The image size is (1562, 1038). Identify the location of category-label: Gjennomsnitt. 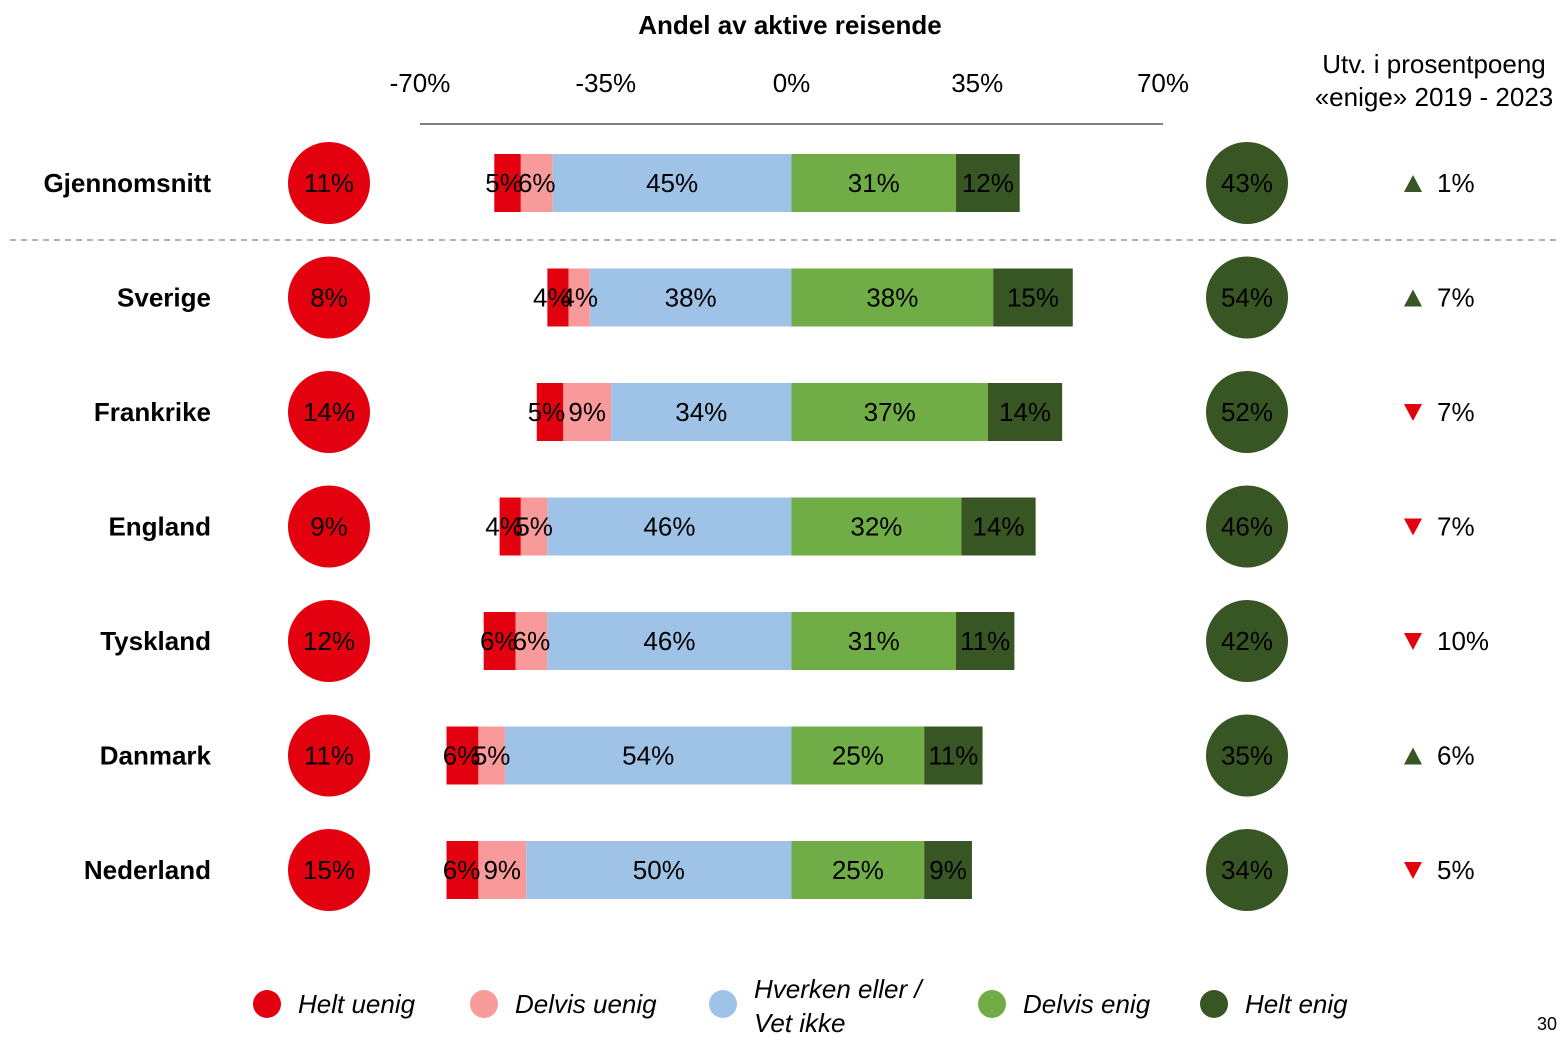
(127, 183).